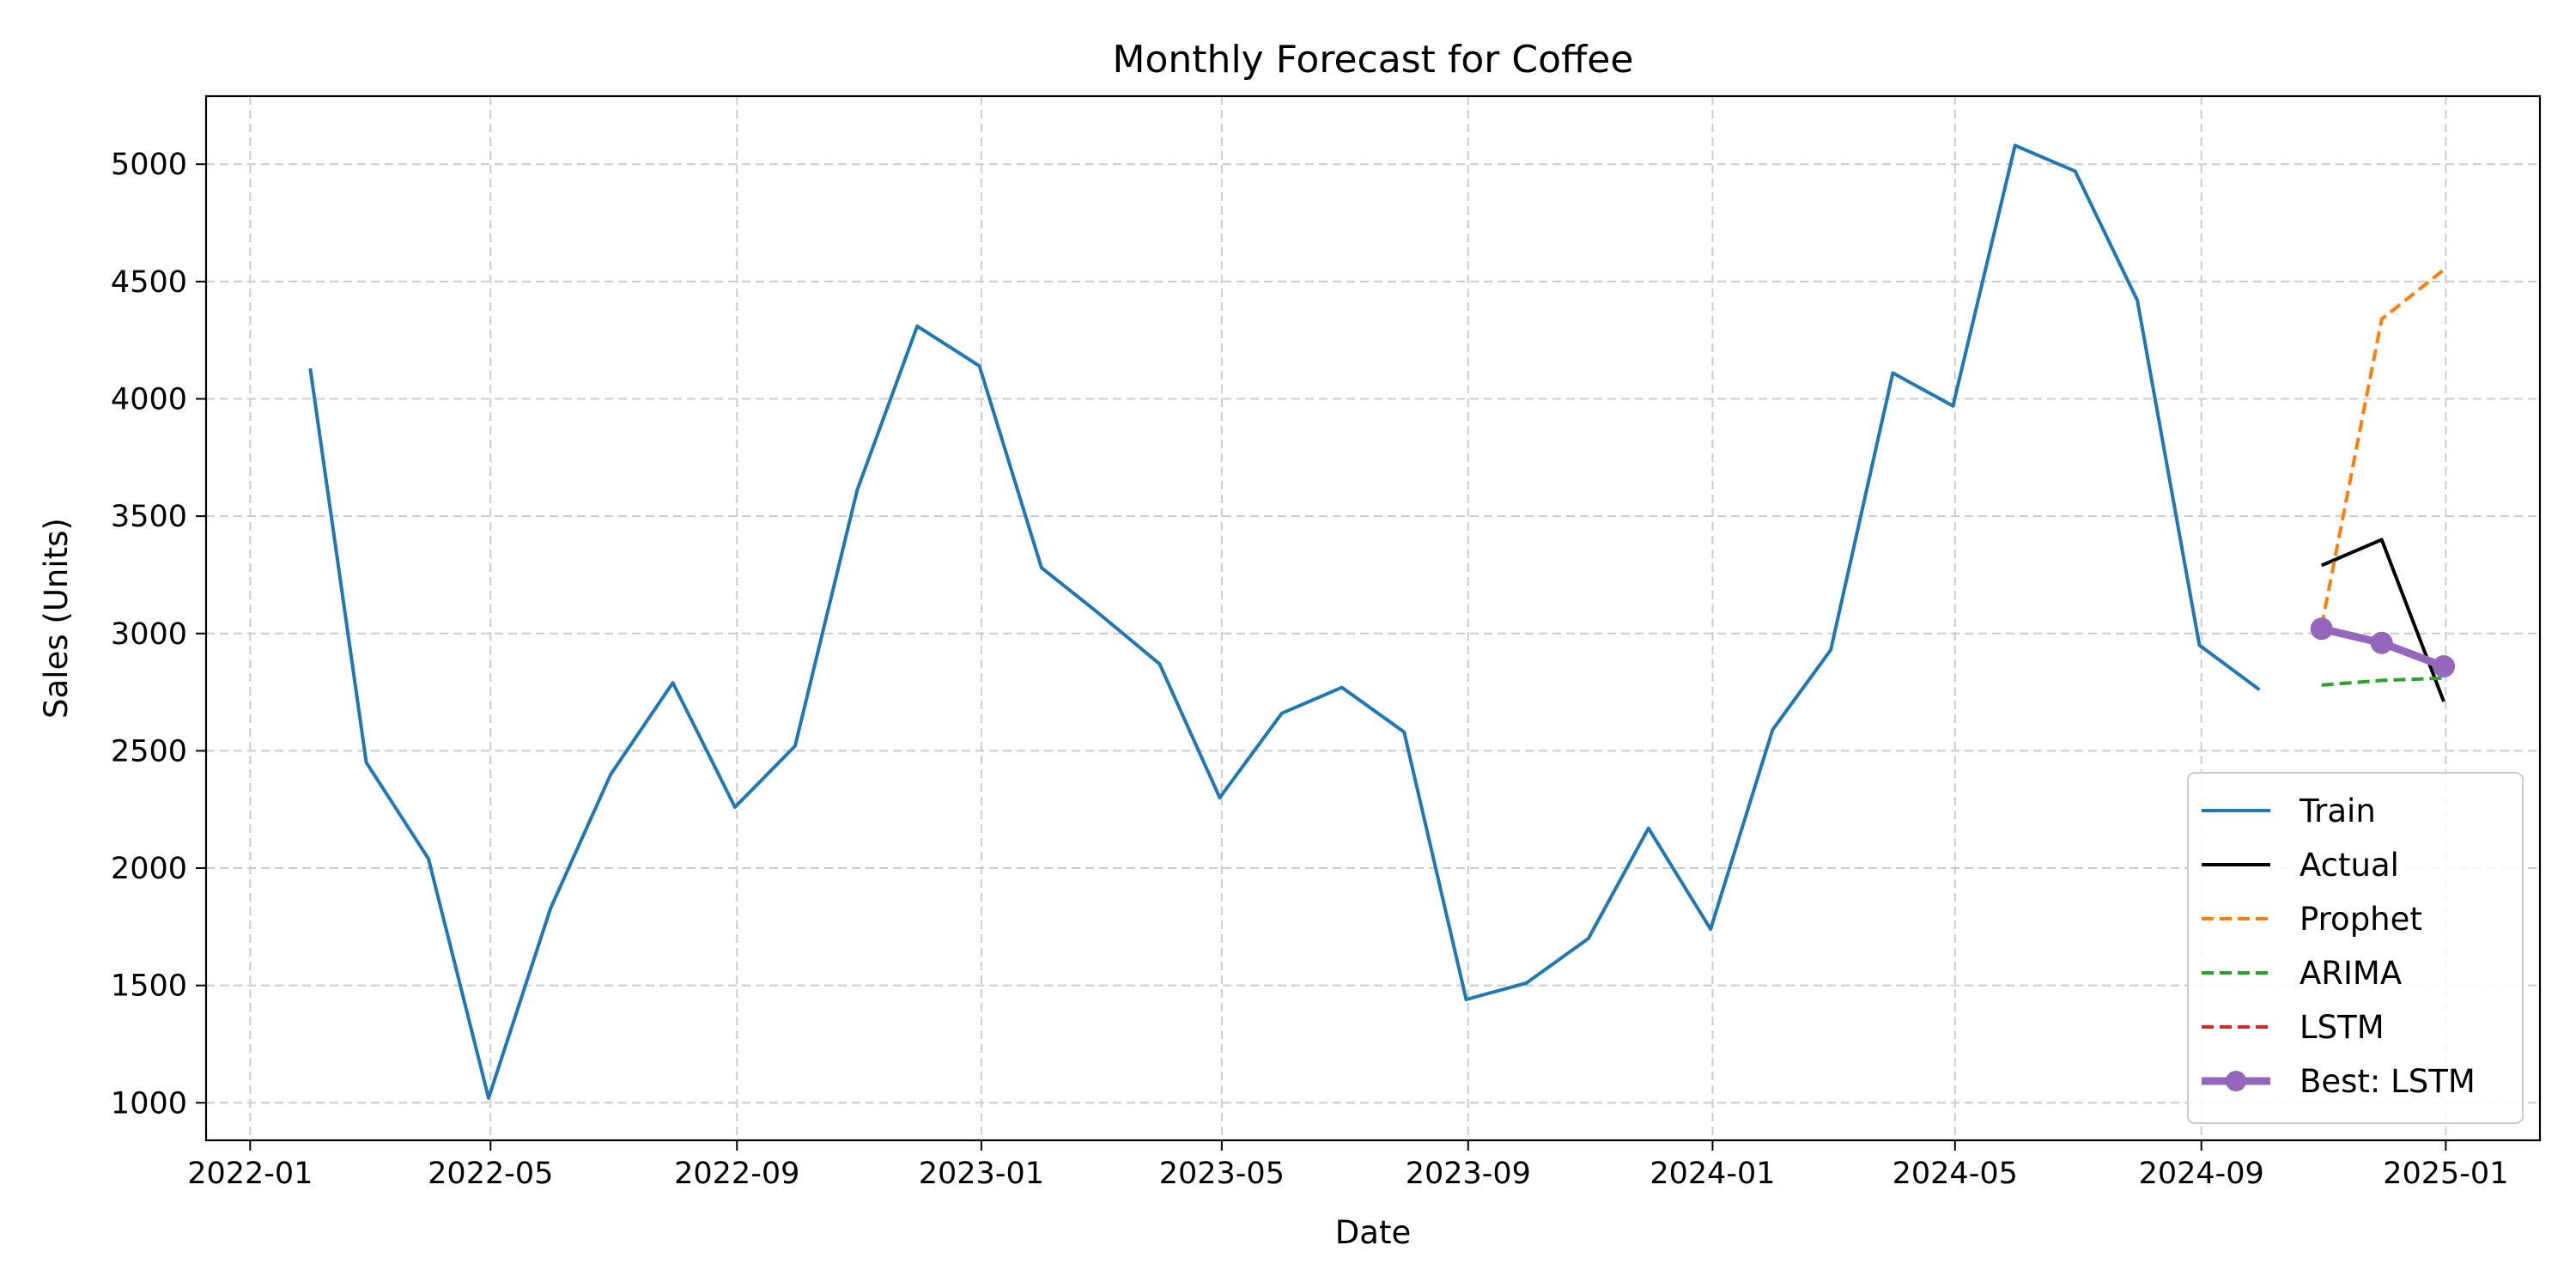  I want to click on legend-item-train: Train, so click(2289, 811).